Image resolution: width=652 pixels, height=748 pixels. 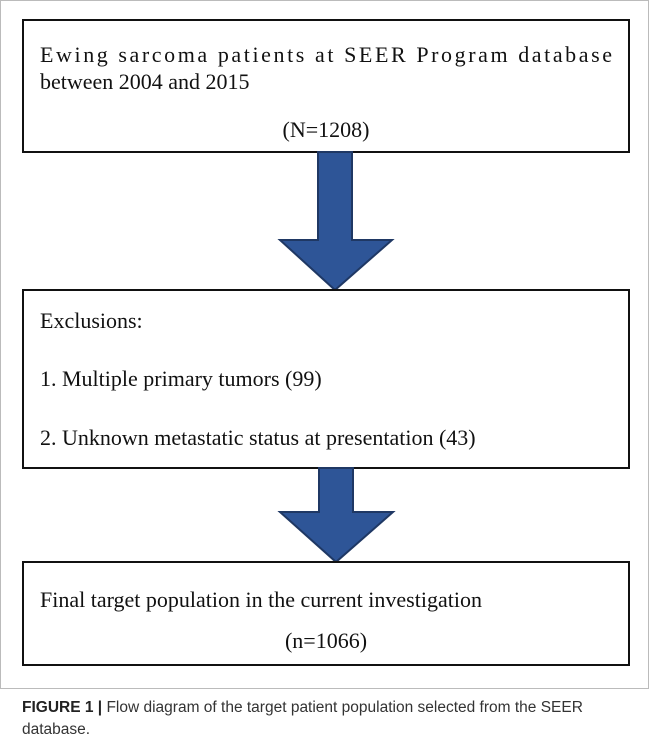 I want to click on box-title: Exclusions:, so click(x=91, y=320).